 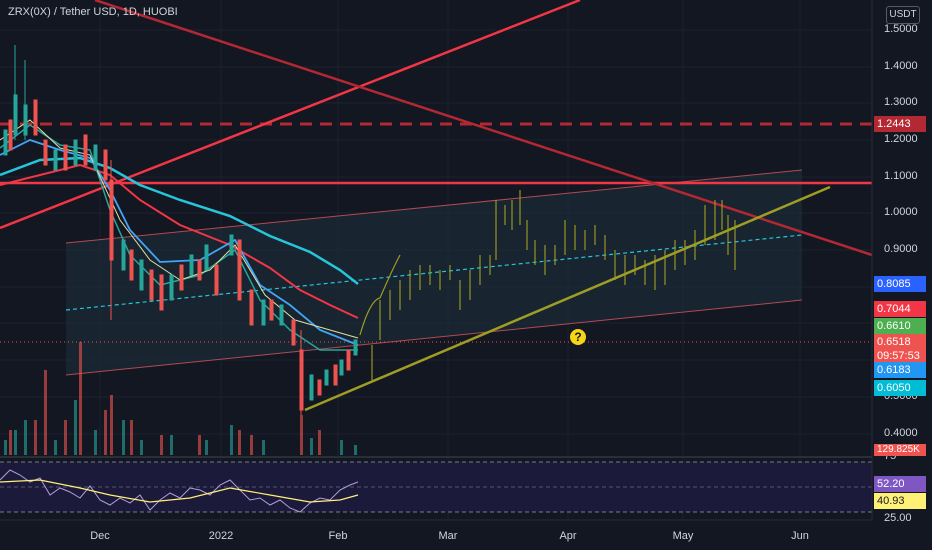 What do you see at coordinates (568, 536) in the screenshot?
I see `time-label: Apr` at bounding box center [568, 536].